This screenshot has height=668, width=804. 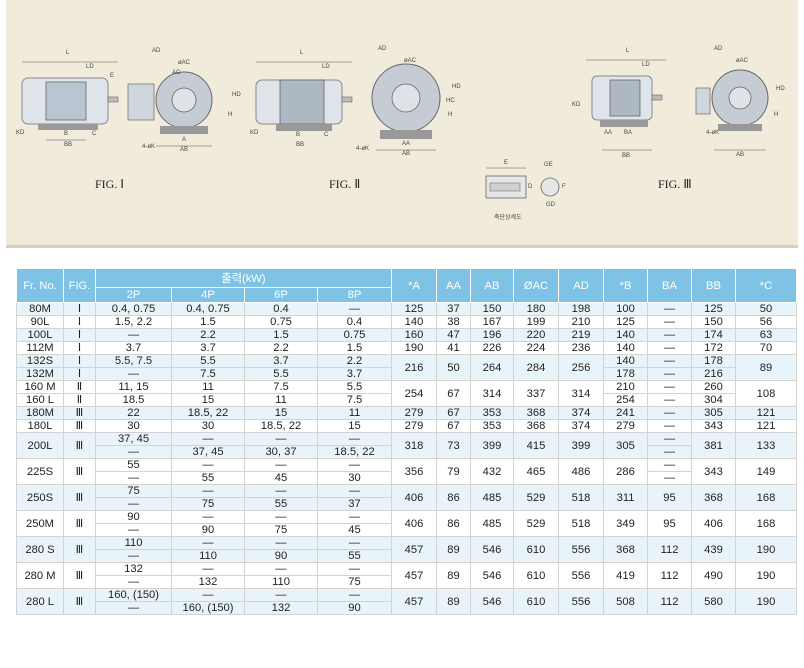 I want to click on cell: 486, so click(x=581, y=471).